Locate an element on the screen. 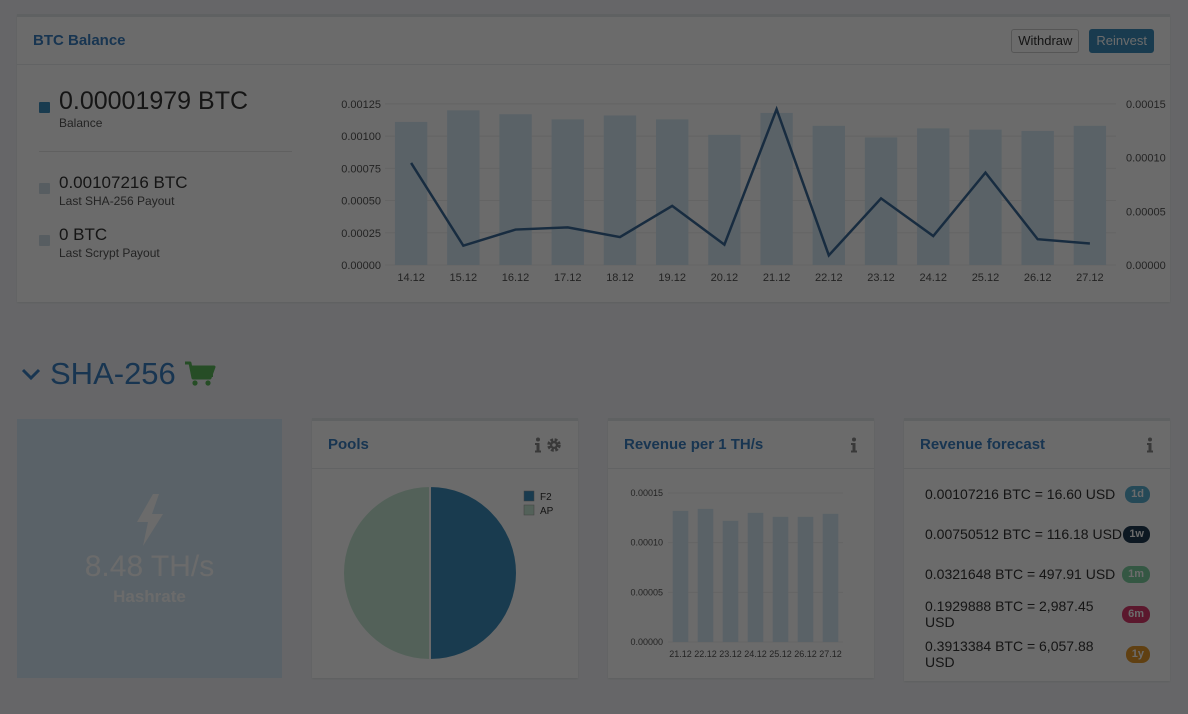 This screenshot has width=1188, height=714. y-tick-label: 0.00100 is located at coordinates (361, 137).